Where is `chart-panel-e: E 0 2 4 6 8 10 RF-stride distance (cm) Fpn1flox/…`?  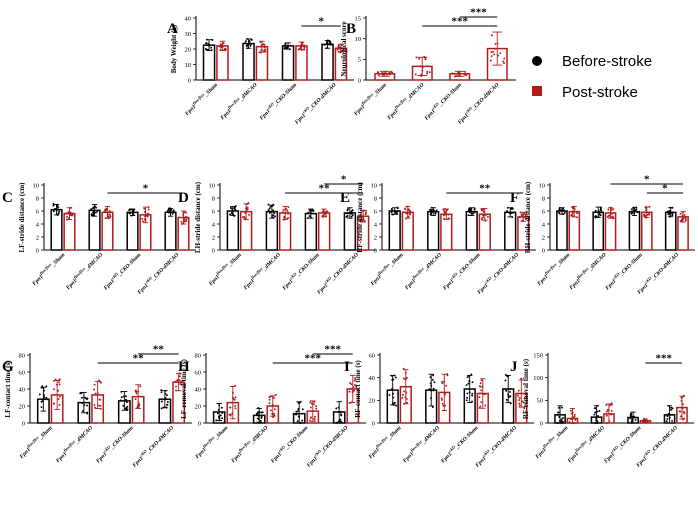
chart-panel-e: E 0 2 4 6 8 10 RF-stride distance (cm) Fpn1flox/… is located at coordinates (438, 239).